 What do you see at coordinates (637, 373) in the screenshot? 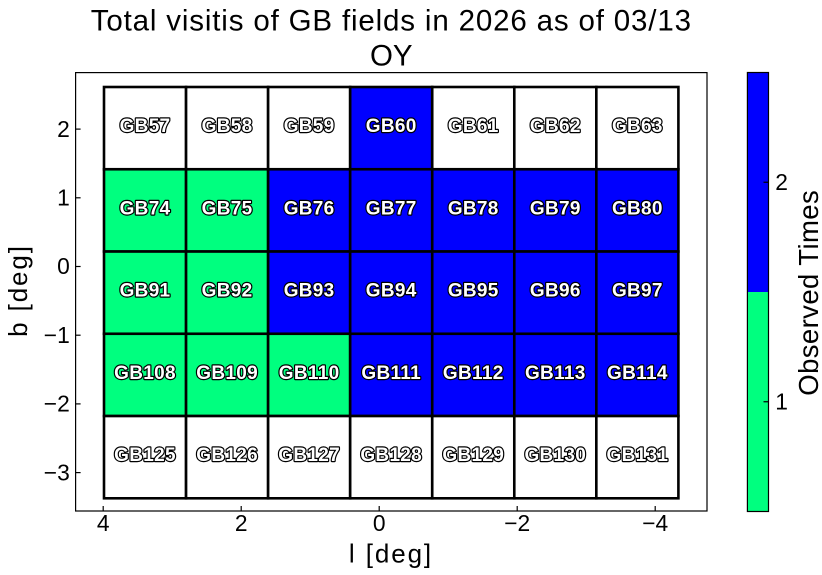
I see `svg-text: GB114` at bounding box center [637, 373].